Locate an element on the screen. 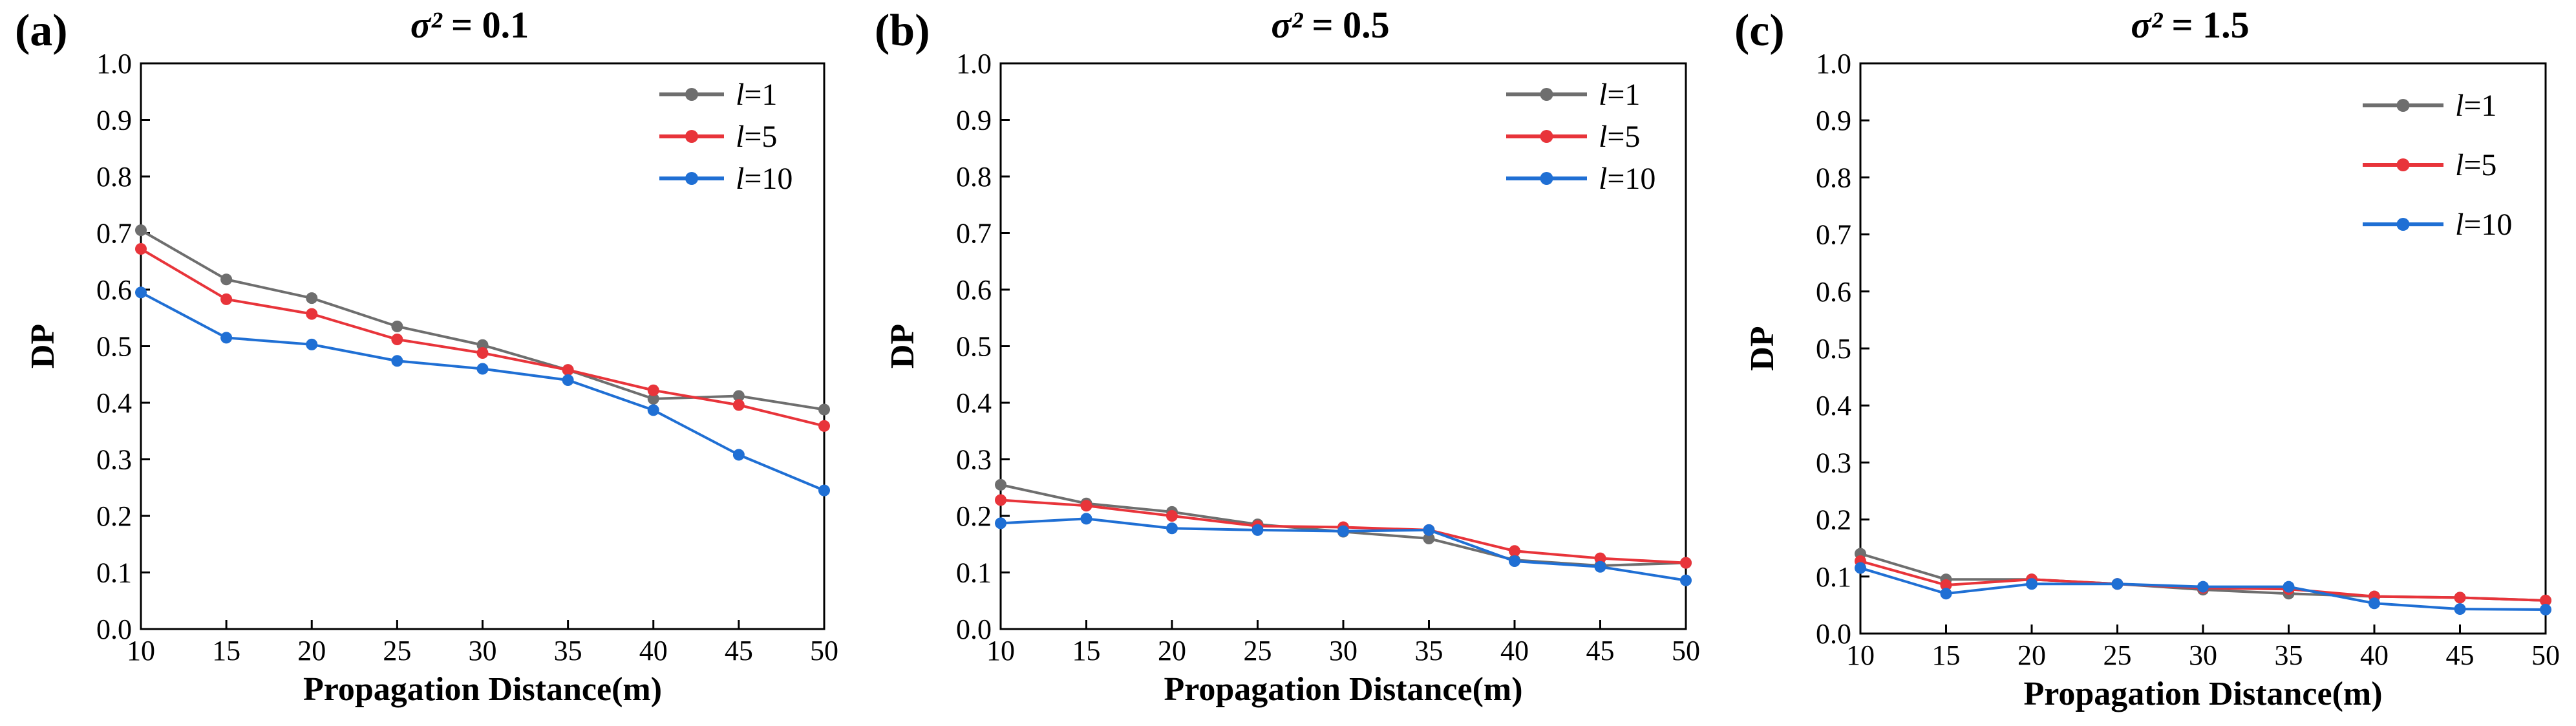 This screenshot has width=2576, height=726. legend-label: l=1 is located at coordinates (756, 95).